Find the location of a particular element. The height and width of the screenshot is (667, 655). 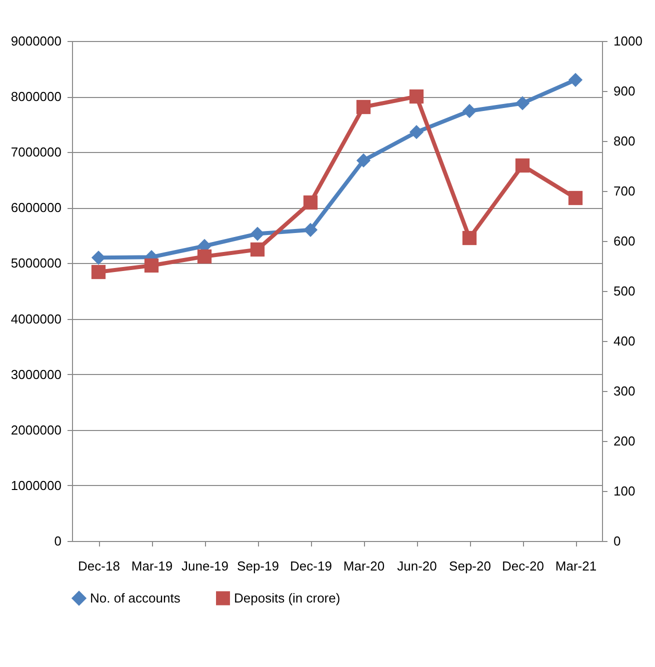

y-tick-label: 7000000 is located at coordinates (36, 152).